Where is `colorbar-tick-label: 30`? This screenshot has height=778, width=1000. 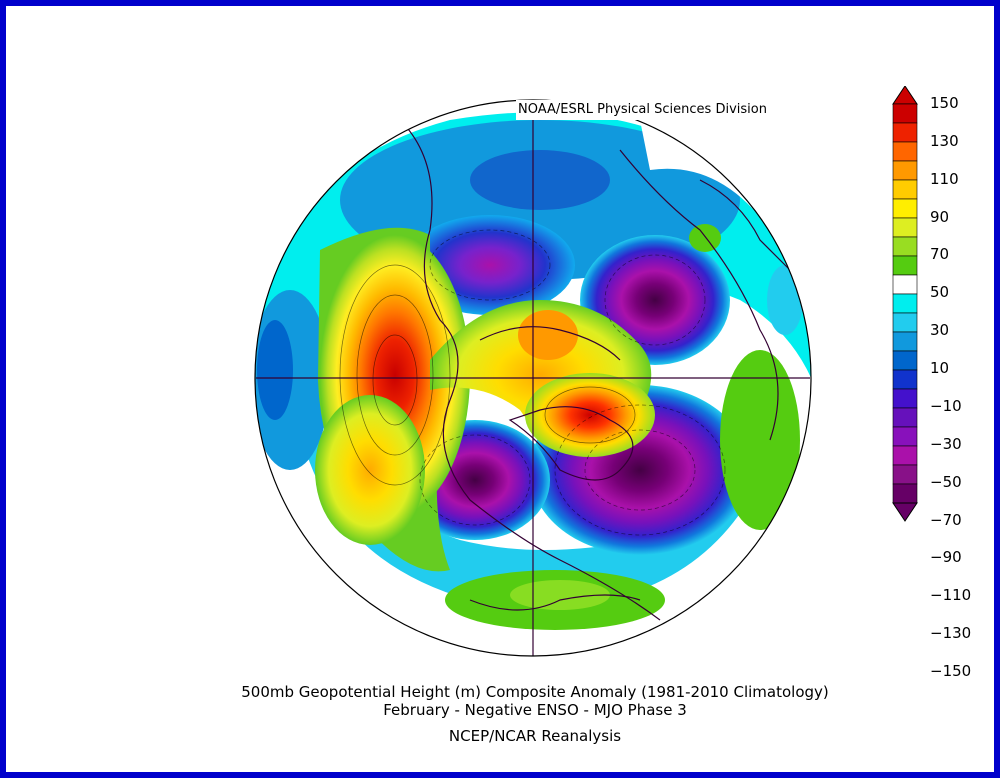 colorbar-tick-label: 30 is located at coordinates (940, 330).